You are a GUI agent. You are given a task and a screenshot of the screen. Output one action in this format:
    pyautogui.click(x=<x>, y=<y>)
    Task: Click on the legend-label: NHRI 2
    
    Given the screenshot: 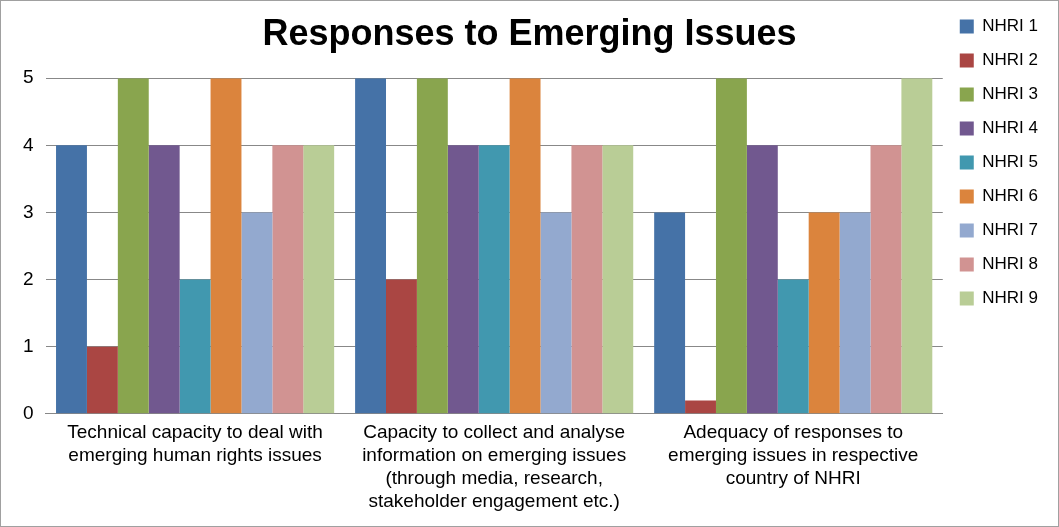 What is the action you would take?
    pyautogui.click(x=1010, y=60)
    